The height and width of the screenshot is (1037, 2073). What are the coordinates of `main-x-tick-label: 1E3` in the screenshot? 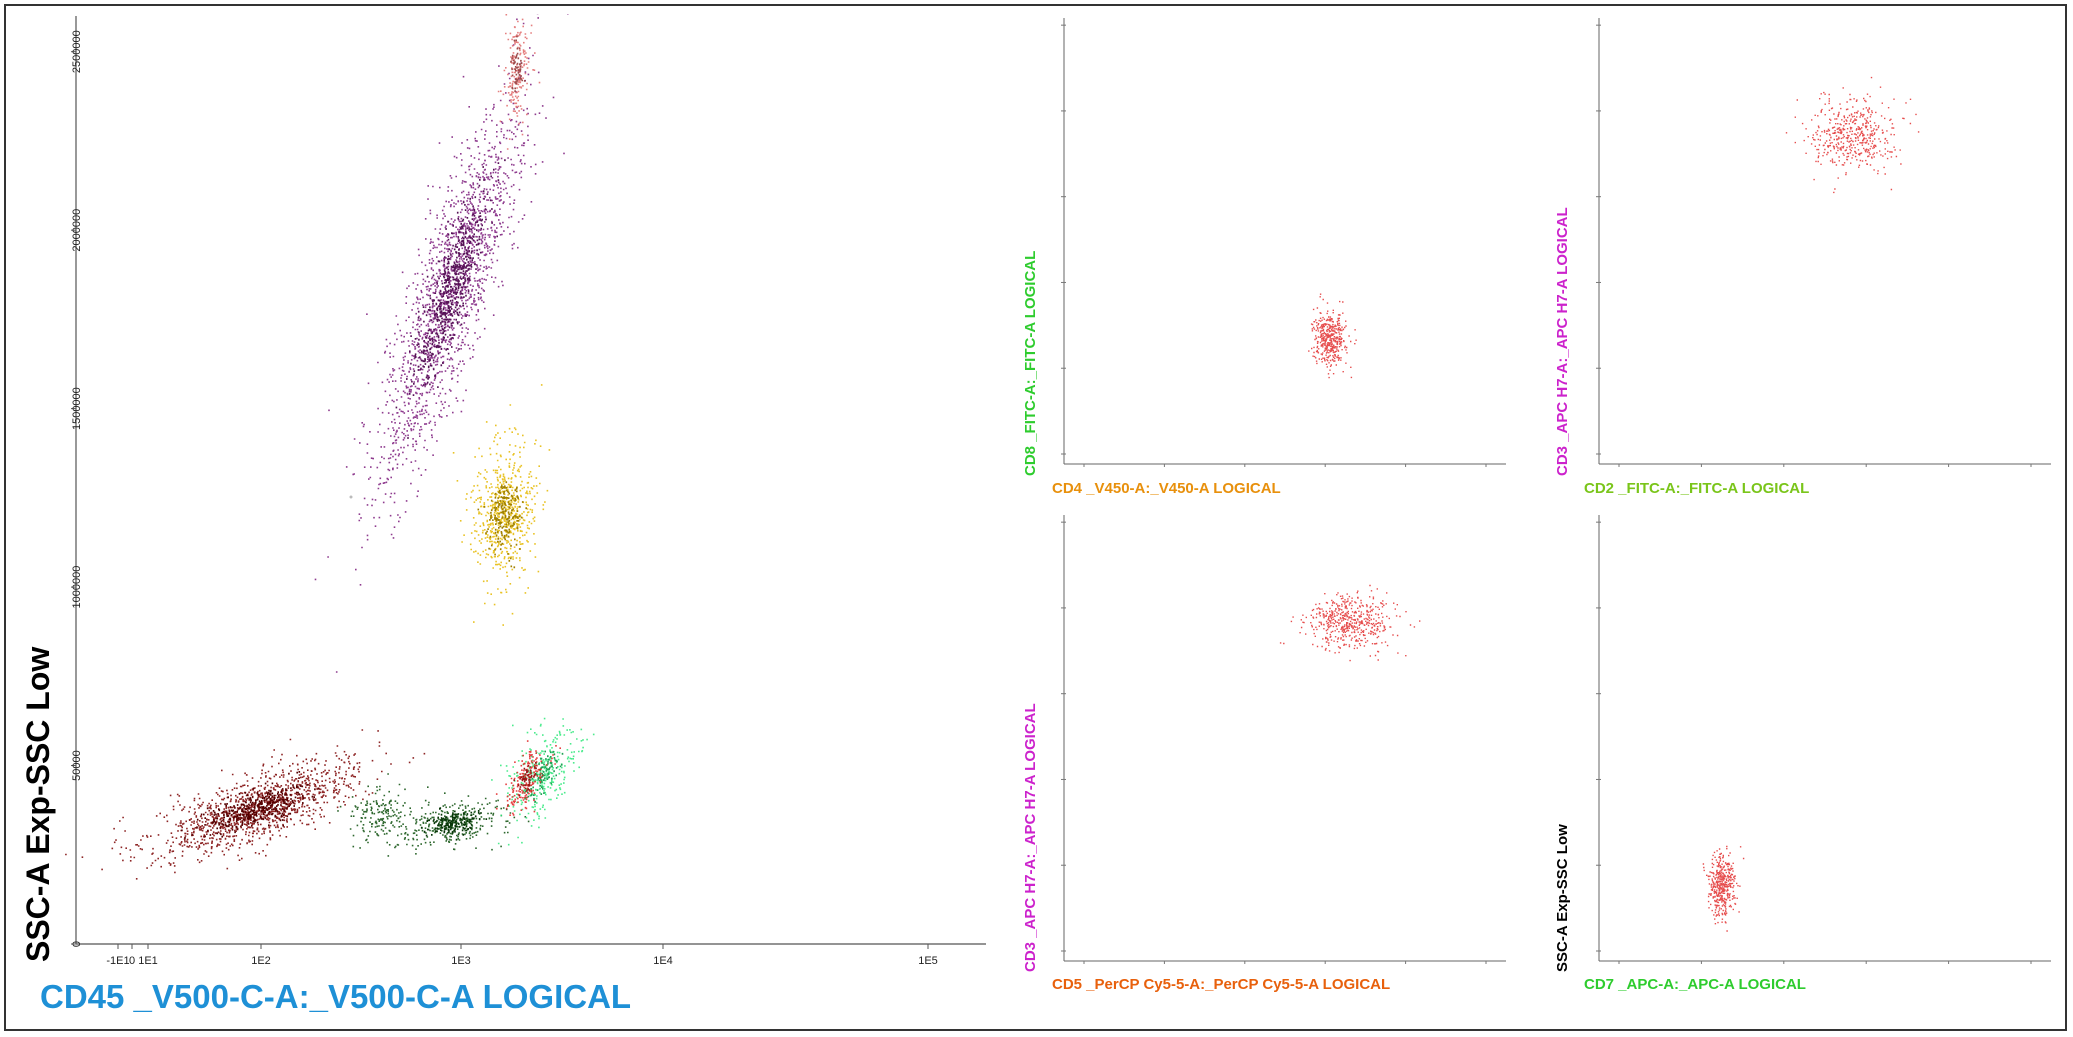 It's located at (461, 961).